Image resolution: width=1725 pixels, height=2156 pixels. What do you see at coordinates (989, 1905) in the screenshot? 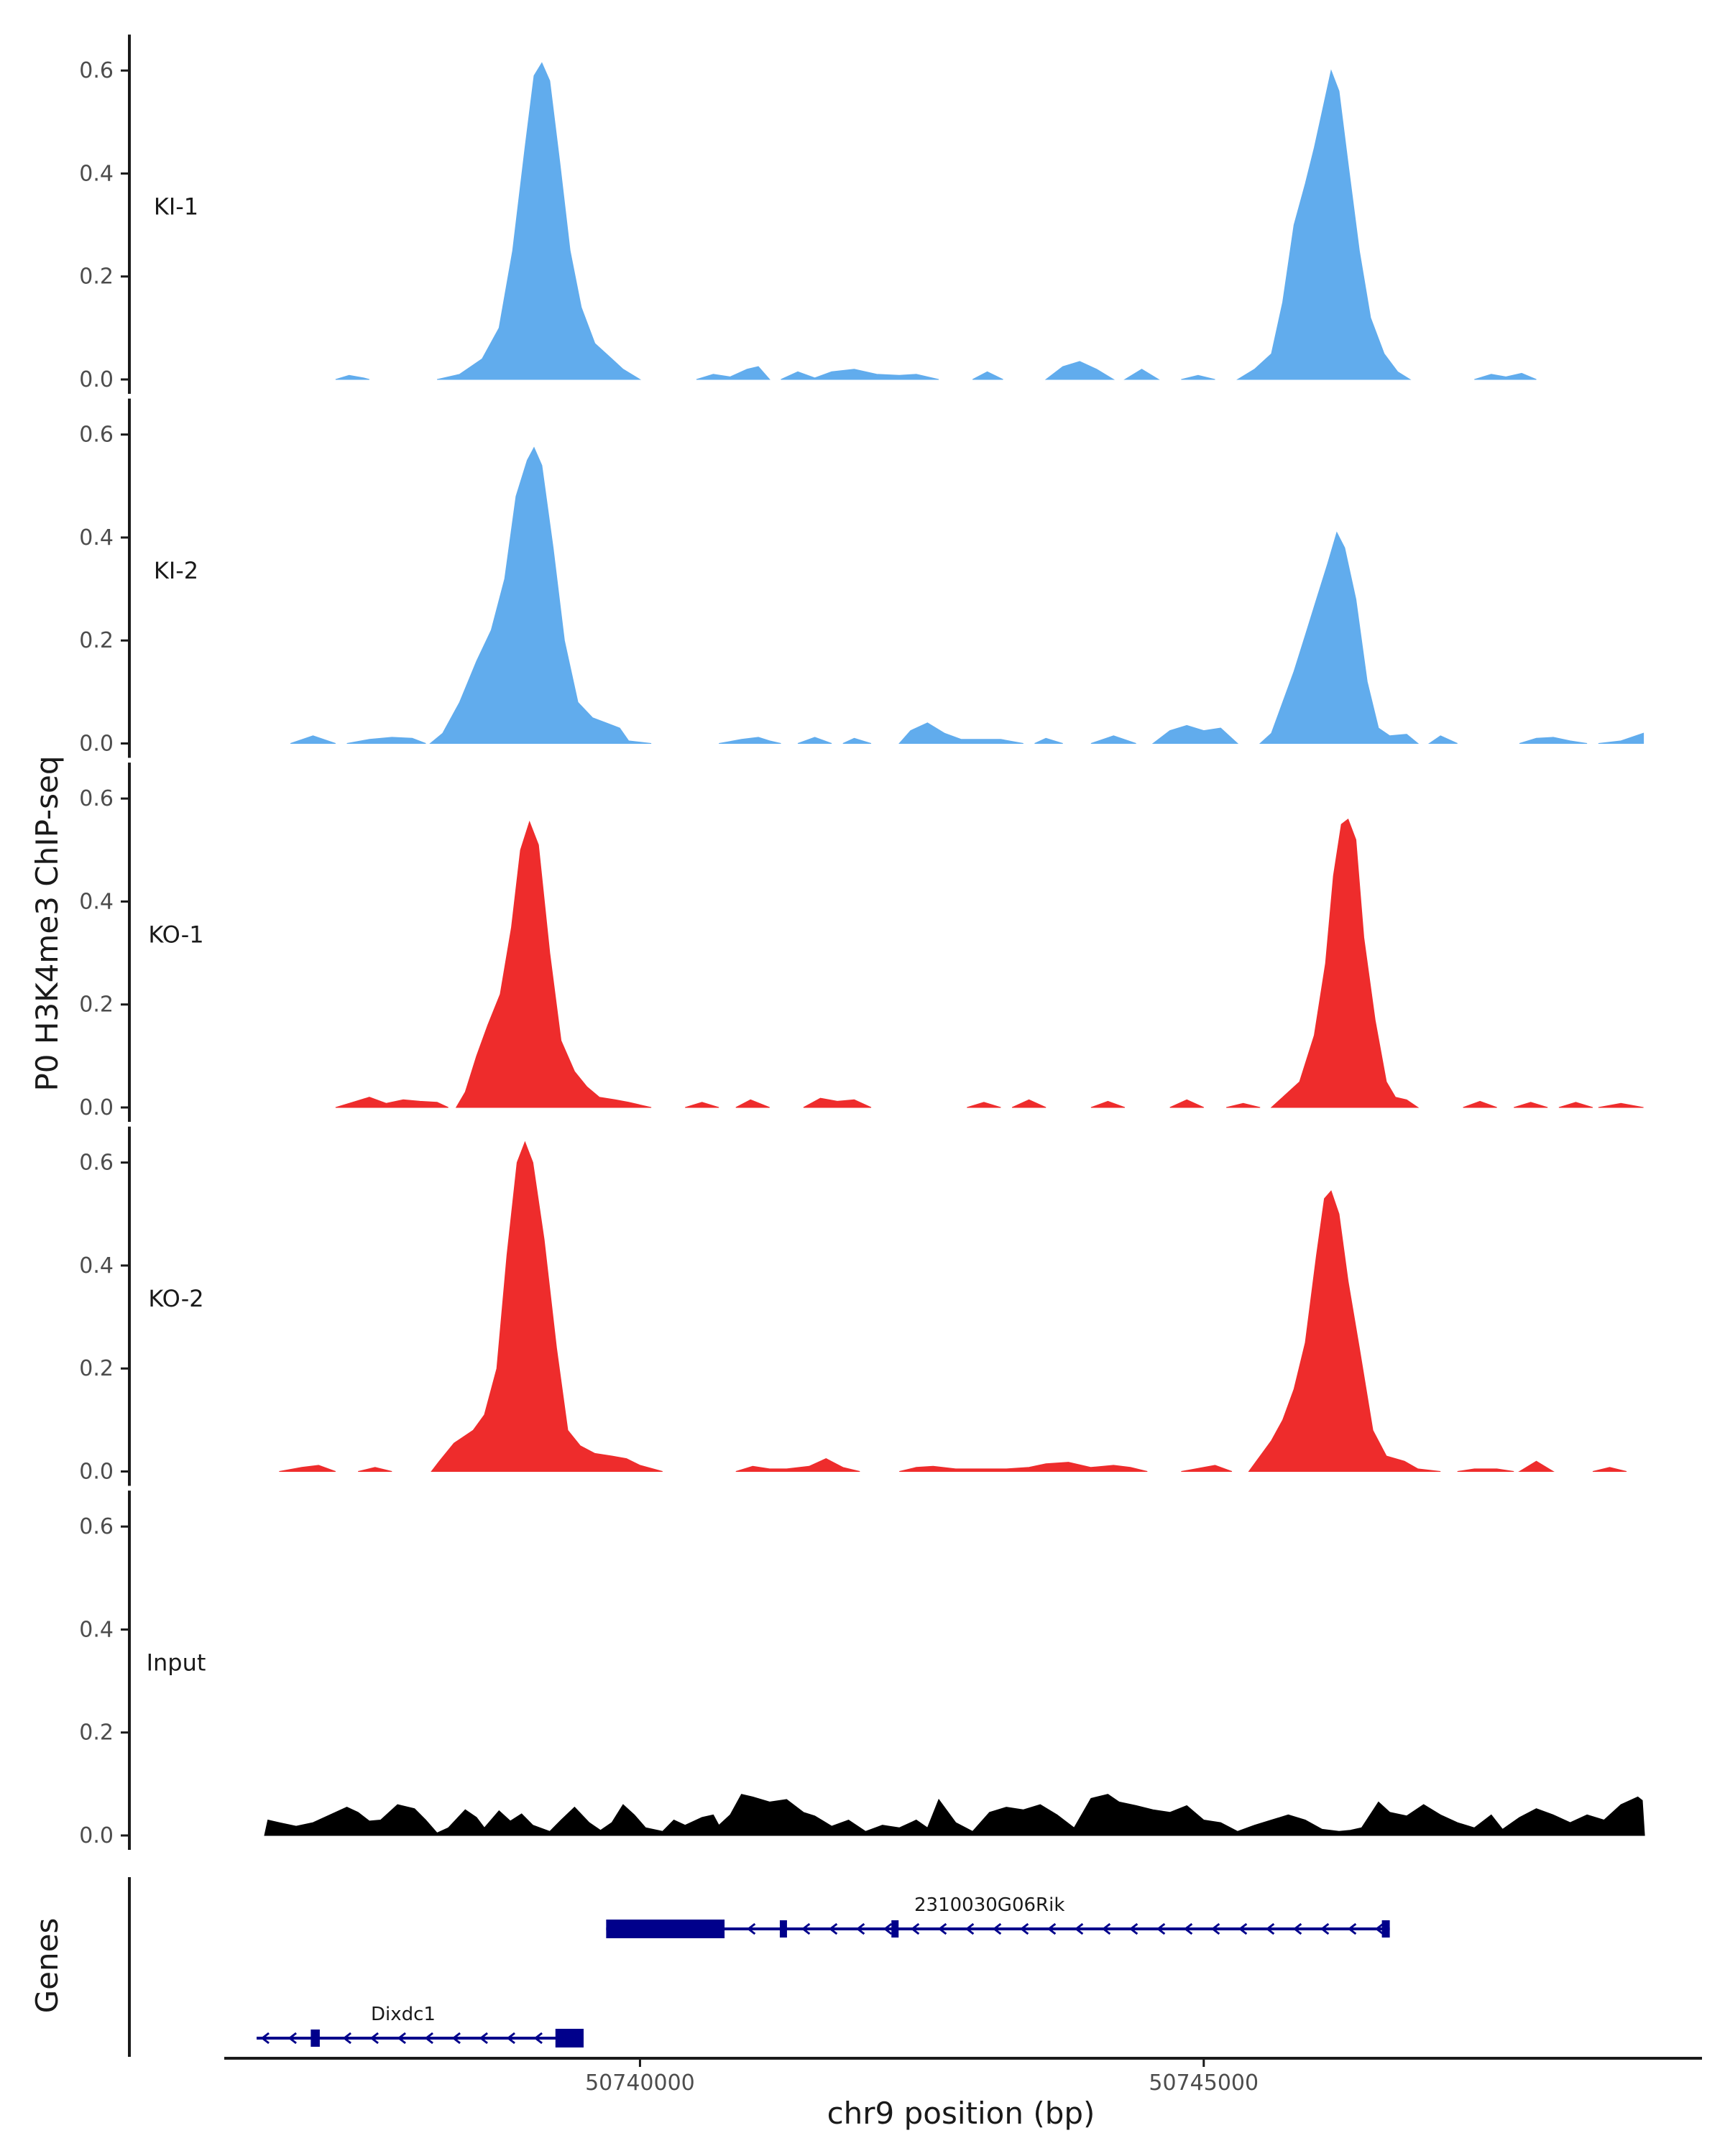
I see `gene-label: 2310030G06Rik` at bounding box center [989, 1905].